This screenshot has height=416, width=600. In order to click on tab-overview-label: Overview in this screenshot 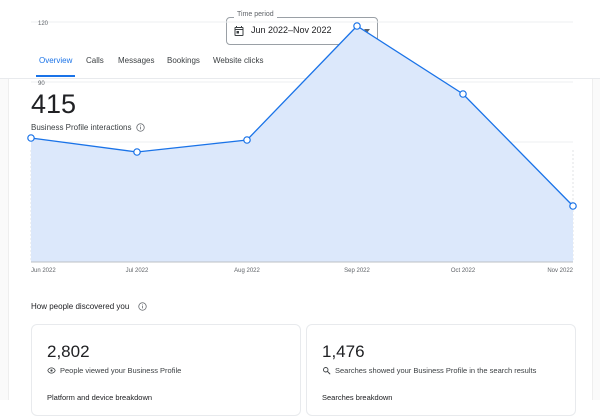, I will do `click(56, 60)`.